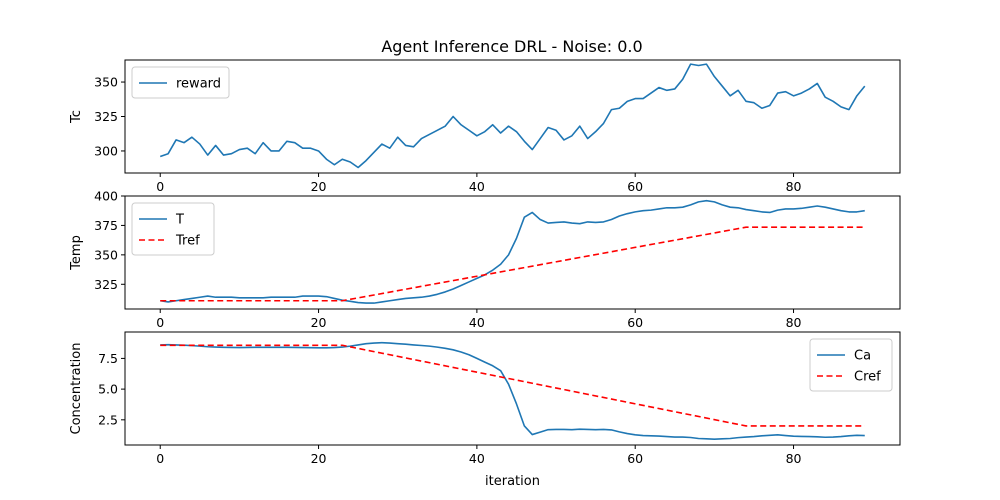  I want to click on series-line-t, so click(512, 251).